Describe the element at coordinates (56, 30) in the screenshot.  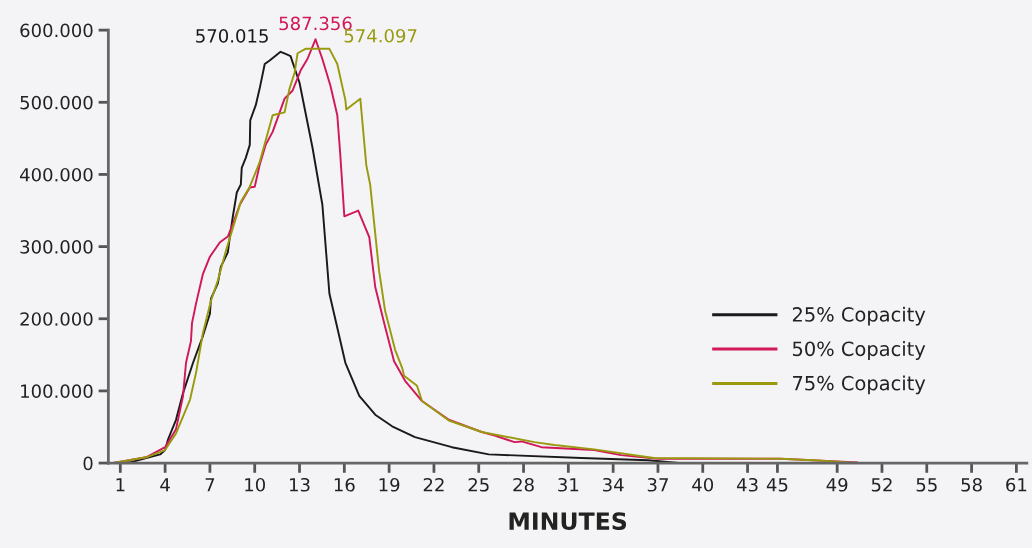
I see `y-tick-label: 600.000` at that location.